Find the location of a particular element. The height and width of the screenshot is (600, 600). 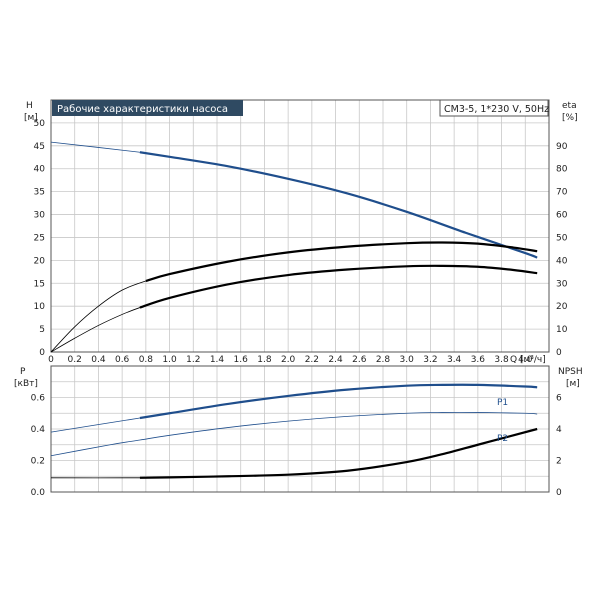

x-tick-label: 0.4 is located at coordinates (98, 360).